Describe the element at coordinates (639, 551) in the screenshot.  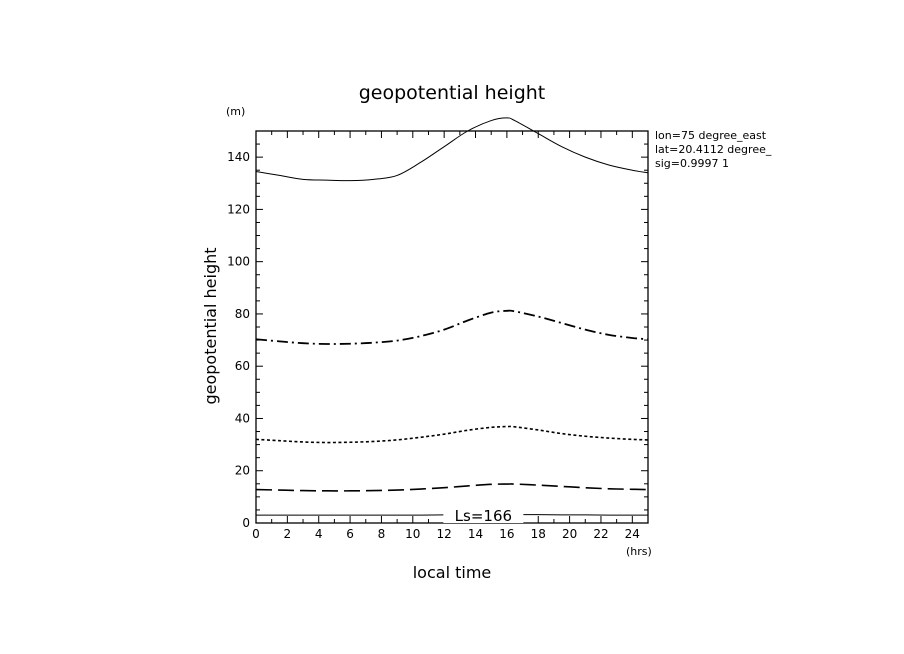
I see `x-unit-label: (hrs)` at that location.